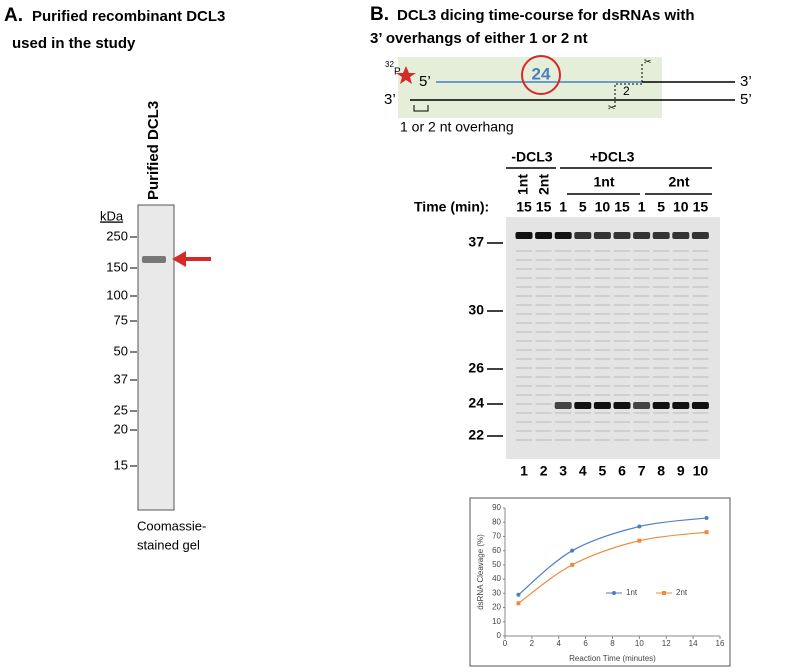  What do you see at coordinates (476, 310) in the screenshot?
I see `marker-label: 30` at bounding box center [476, 310].